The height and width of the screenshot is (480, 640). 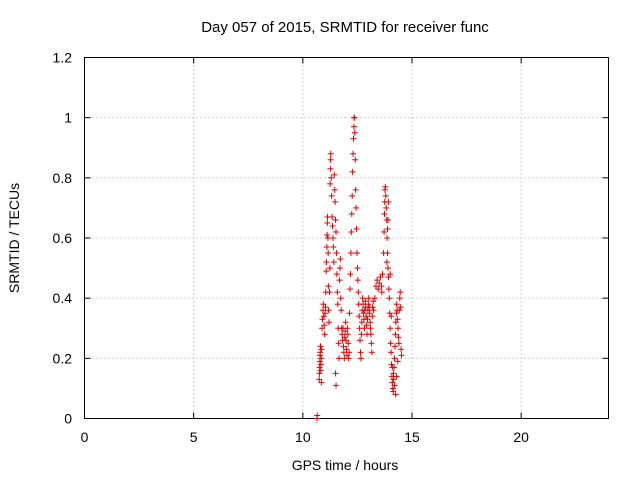 I want to click on x-axis-label: GPS time / hours, so click(x=345, y=465).